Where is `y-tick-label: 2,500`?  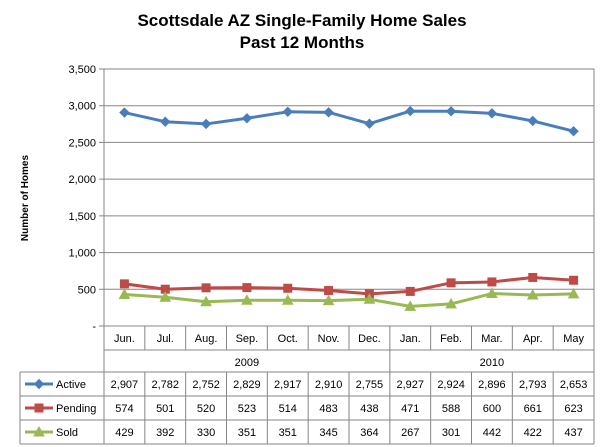 y-tick-label: 2,500 is located at coordinates (82, 143).